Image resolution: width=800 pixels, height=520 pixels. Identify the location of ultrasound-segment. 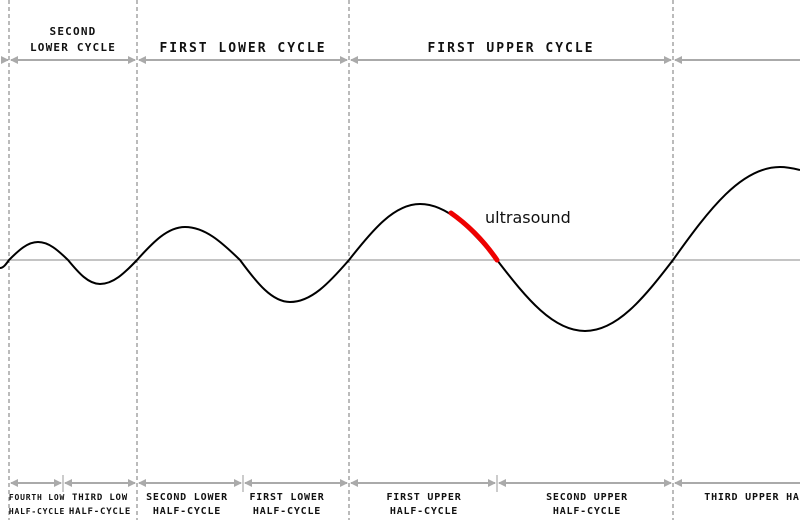
(474, 236).